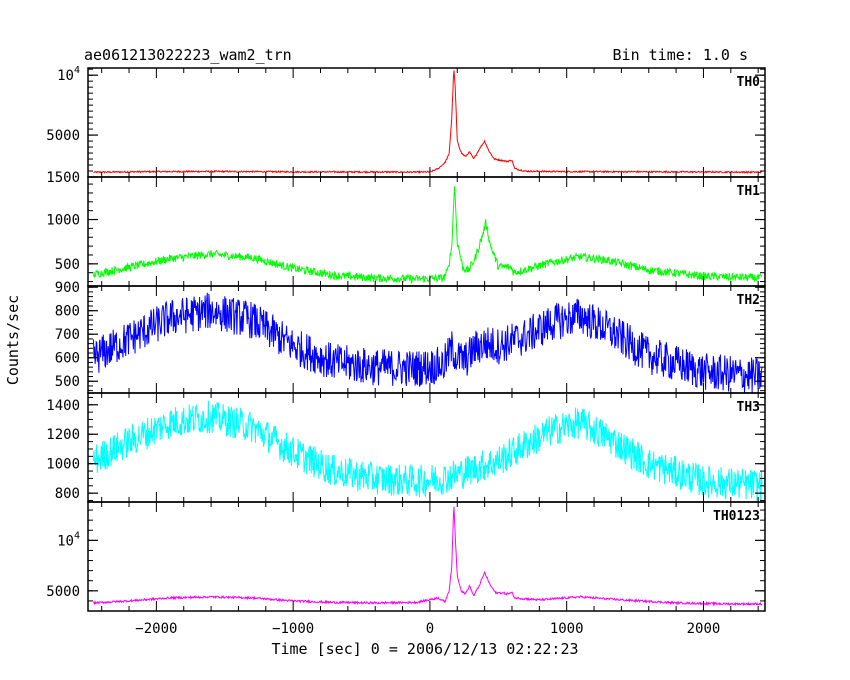 This screenshot has width=850, height=680. I want to click on y-axis-label: Counts/sec, so click(13, 340).